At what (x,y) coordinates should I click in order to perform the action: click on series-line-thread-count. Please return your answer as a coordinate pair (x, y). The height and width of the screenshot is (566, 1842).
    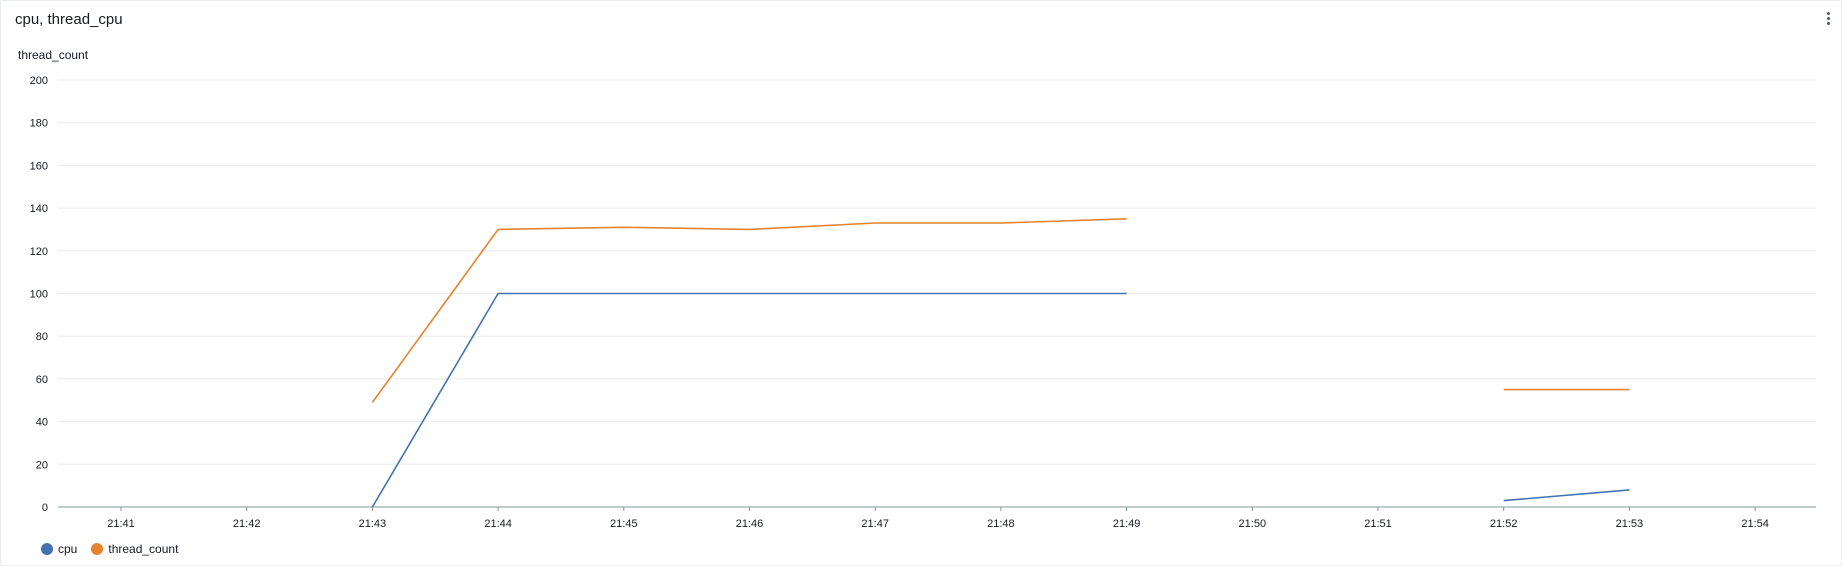
    Looking at the image, I should click on (749, 311).